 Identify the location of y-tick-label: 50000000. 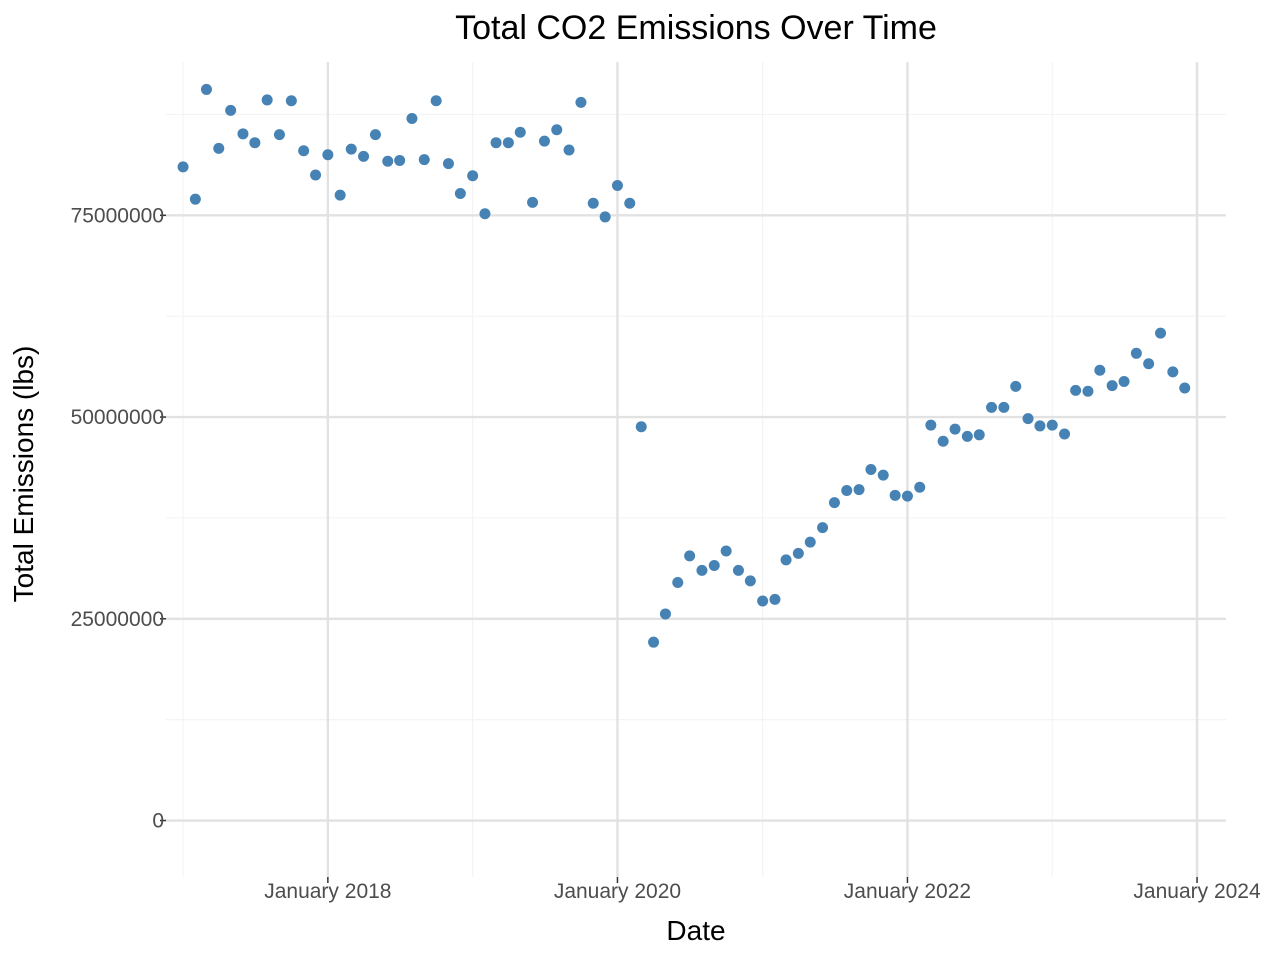
(117, 417).